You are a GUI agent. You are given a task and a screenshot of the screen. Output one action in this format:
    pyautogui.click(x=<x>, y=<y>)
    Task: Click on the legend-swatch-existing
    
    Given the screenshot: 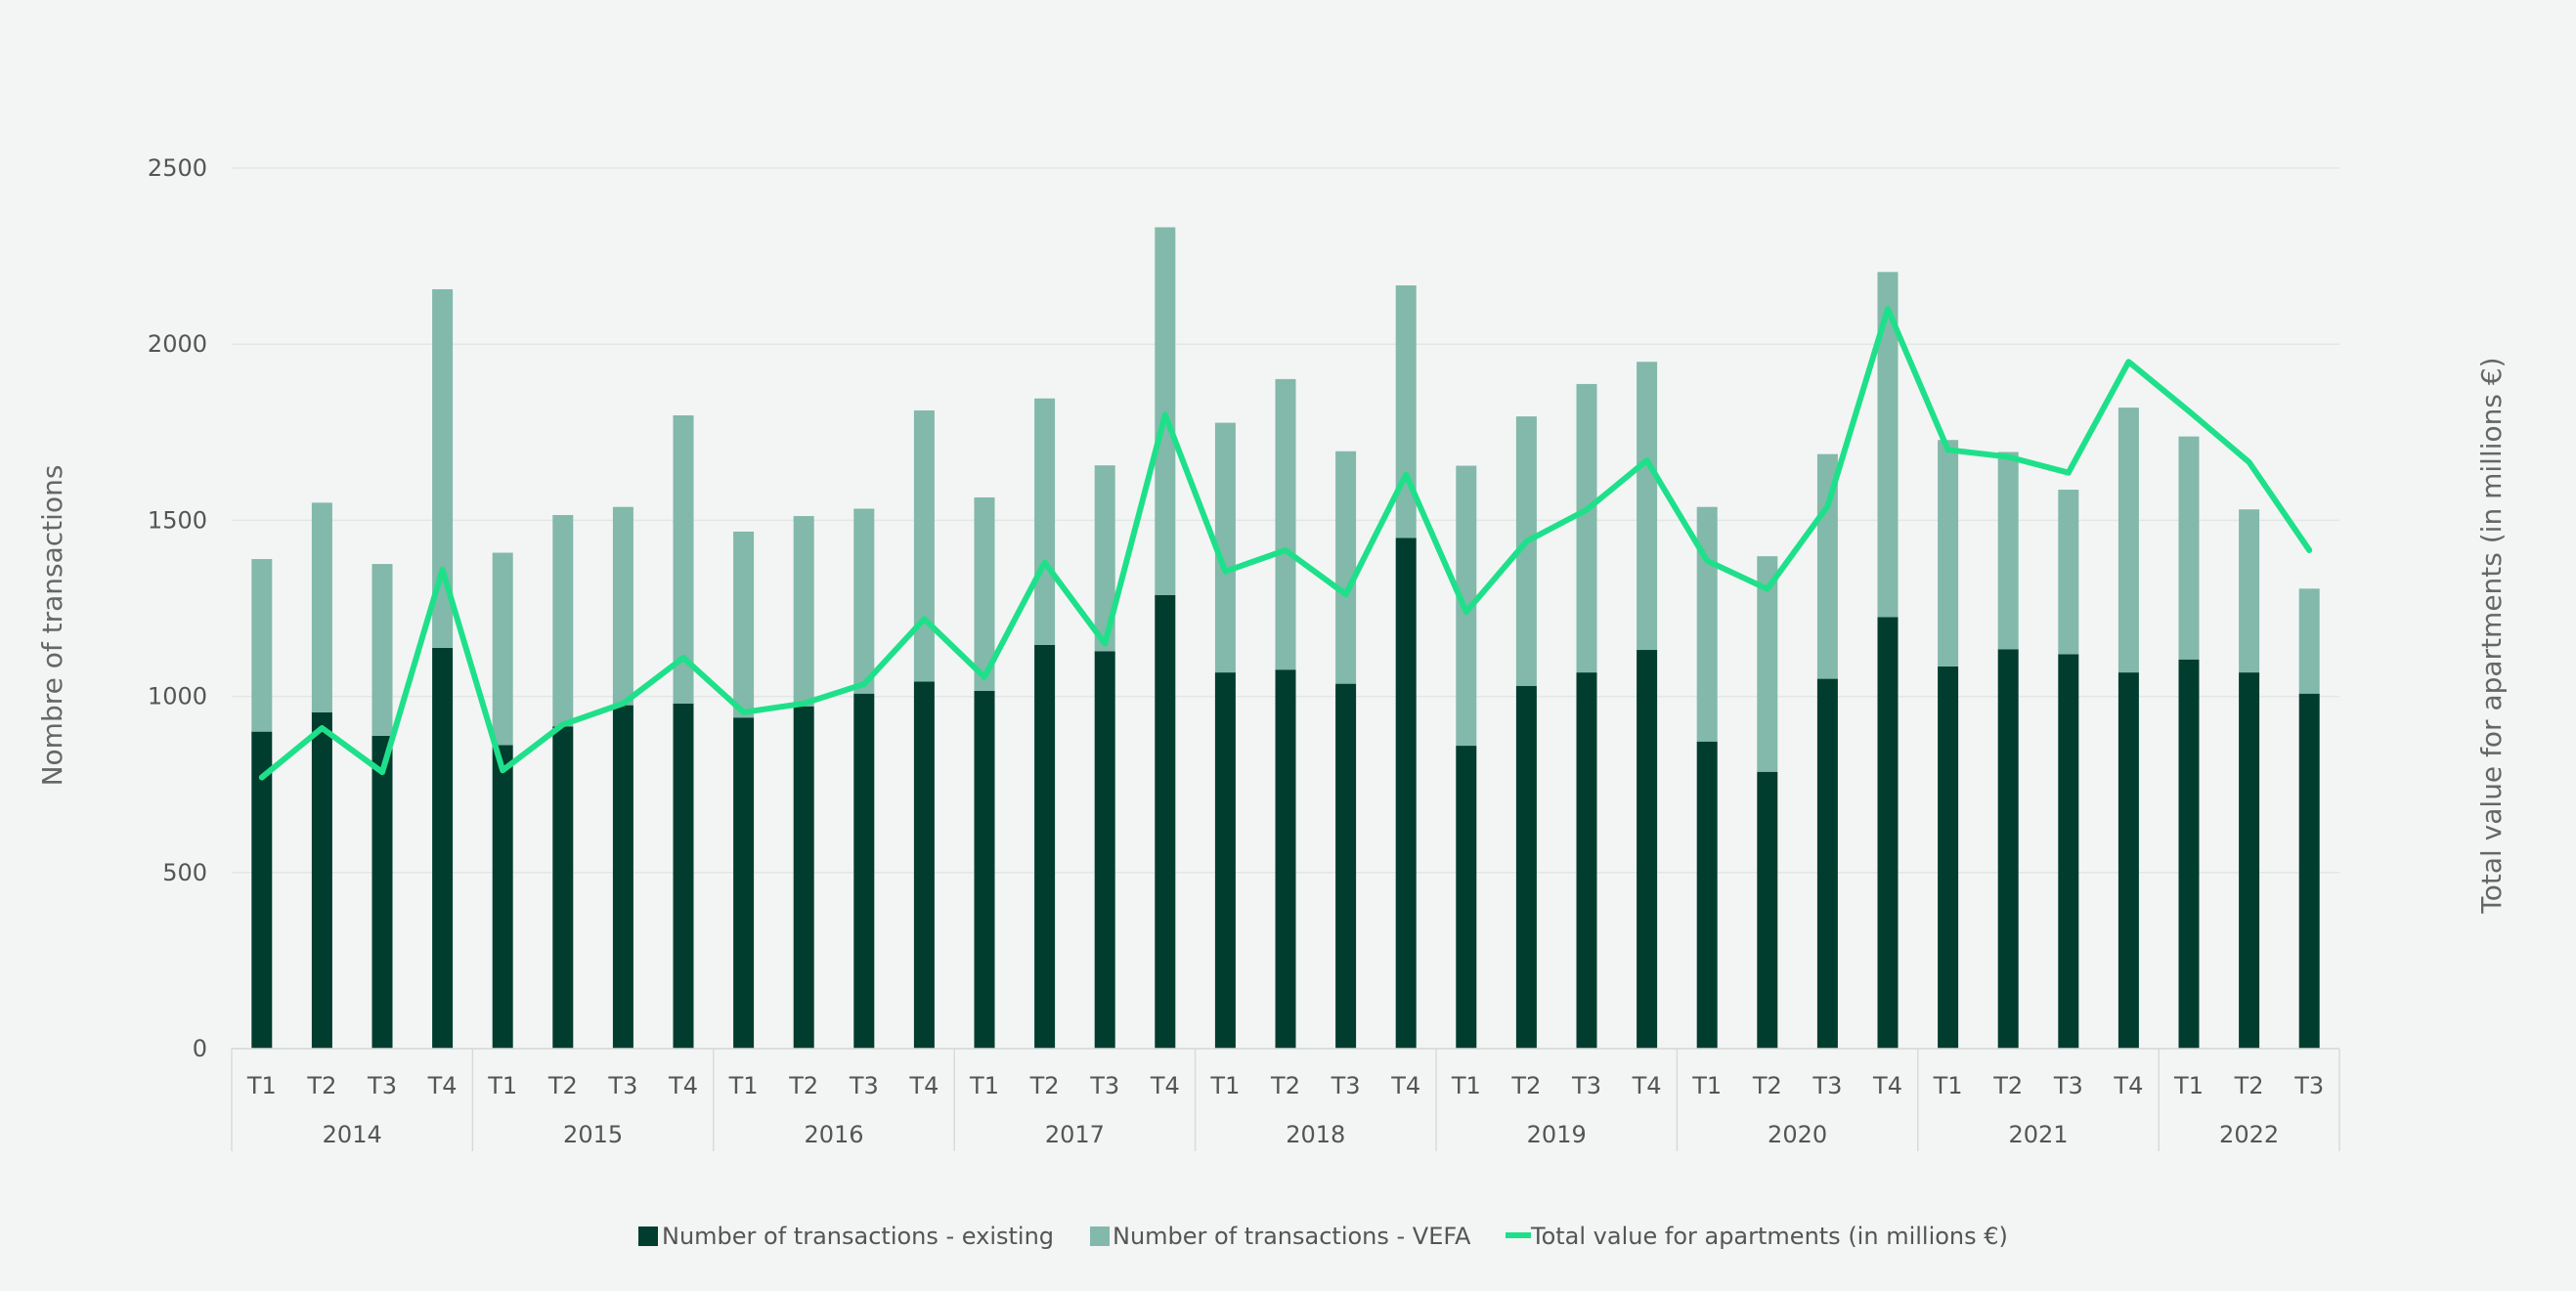 What is the action you would take?
    pyautogui.click(x=648, y=1236)
    